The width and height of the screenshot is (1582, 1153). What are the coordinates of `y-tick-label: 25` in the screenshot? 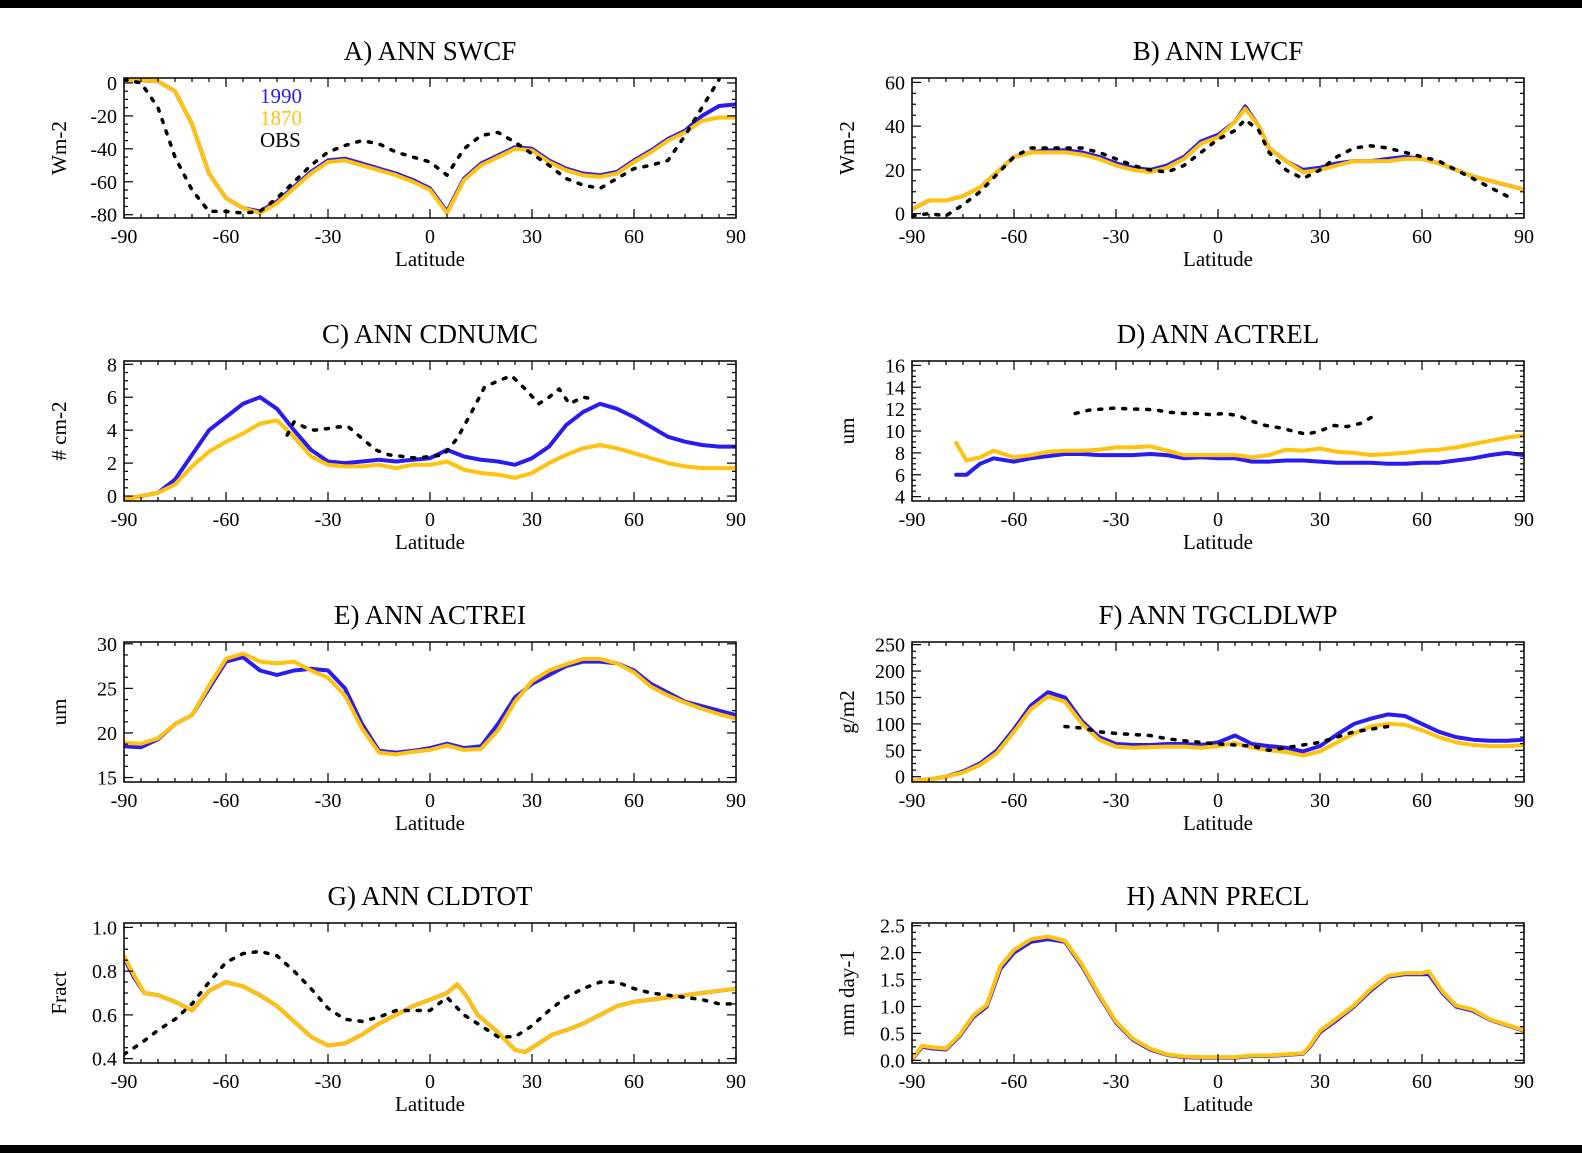 It's located at (107, 689).